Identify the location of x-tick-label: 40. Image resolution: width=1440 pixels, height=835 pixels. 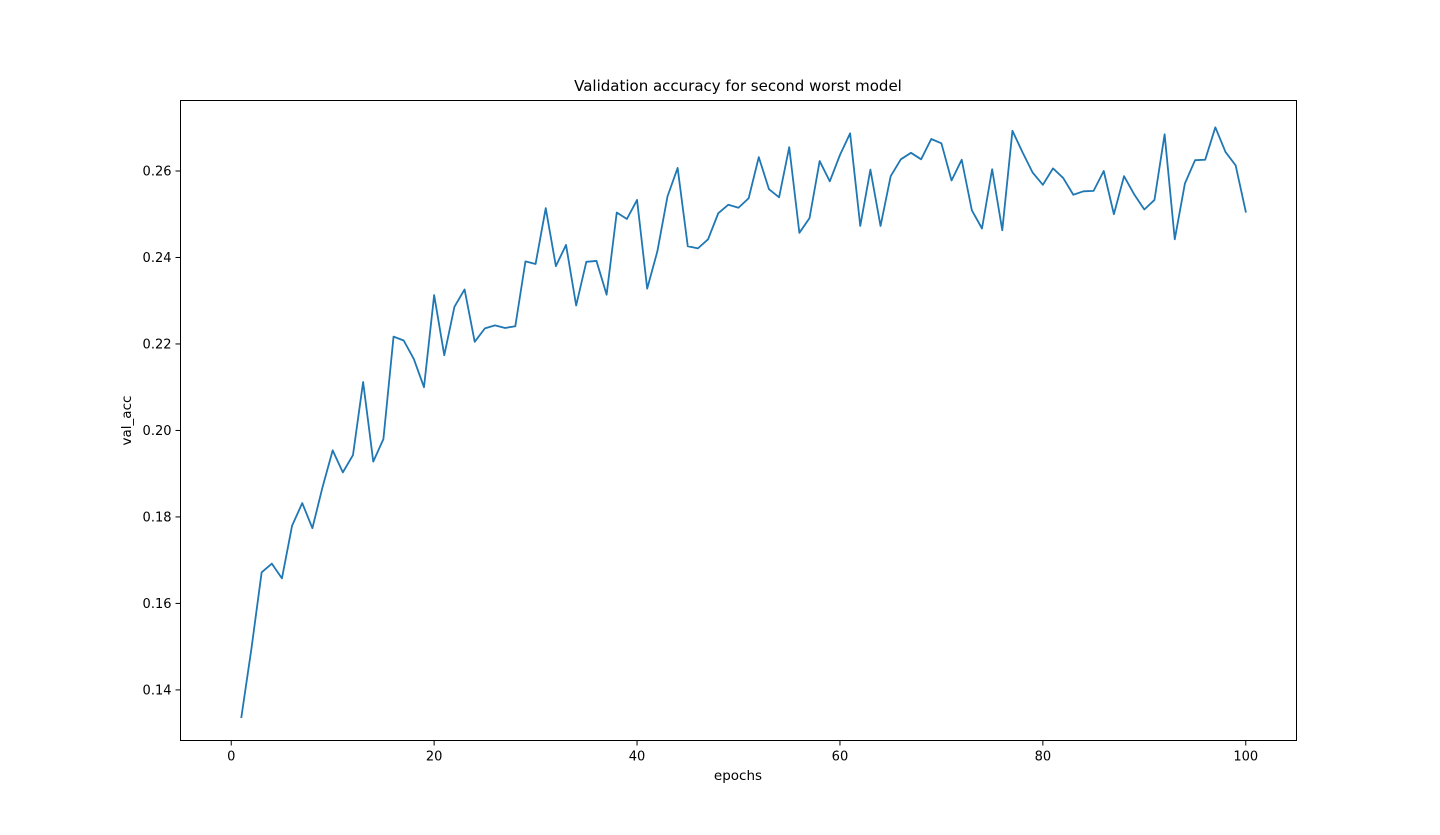
(637, 757).